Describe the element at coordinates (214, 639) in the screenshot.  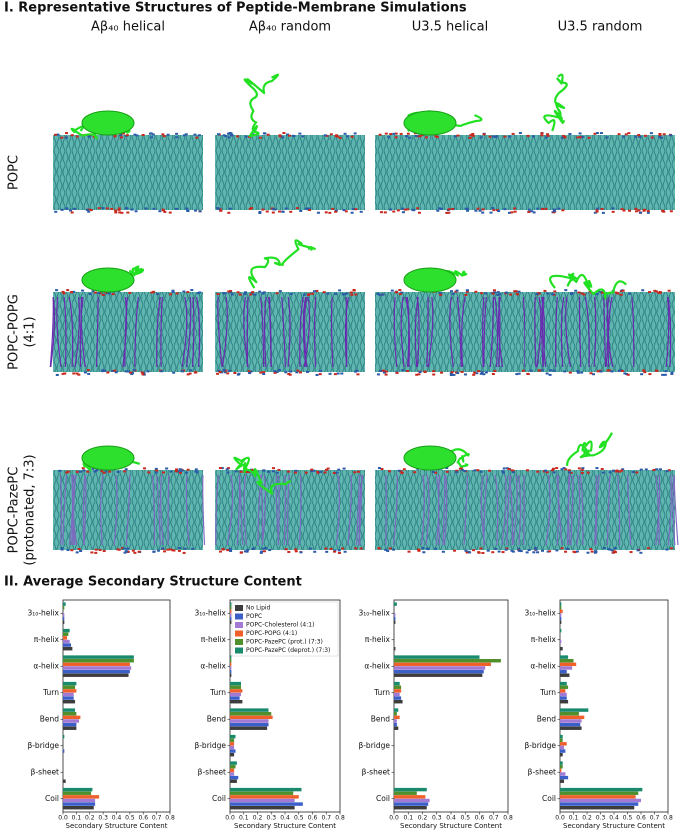
I see `category-label: π-helix` at that location.